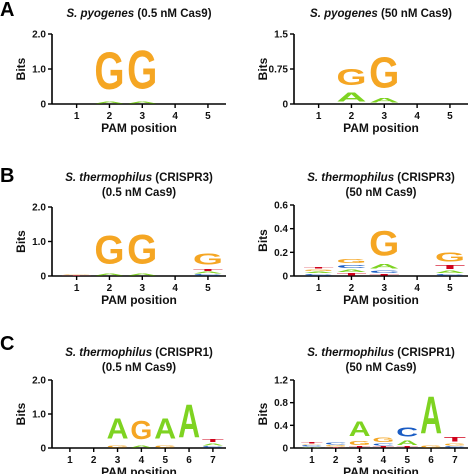 The width and height of the screenshot is (474, 474). Describe the element at coordinates (381, 14) in the screenshot. I see `panel-title: S. pyogenes (50 nM Cas9)` at that location.